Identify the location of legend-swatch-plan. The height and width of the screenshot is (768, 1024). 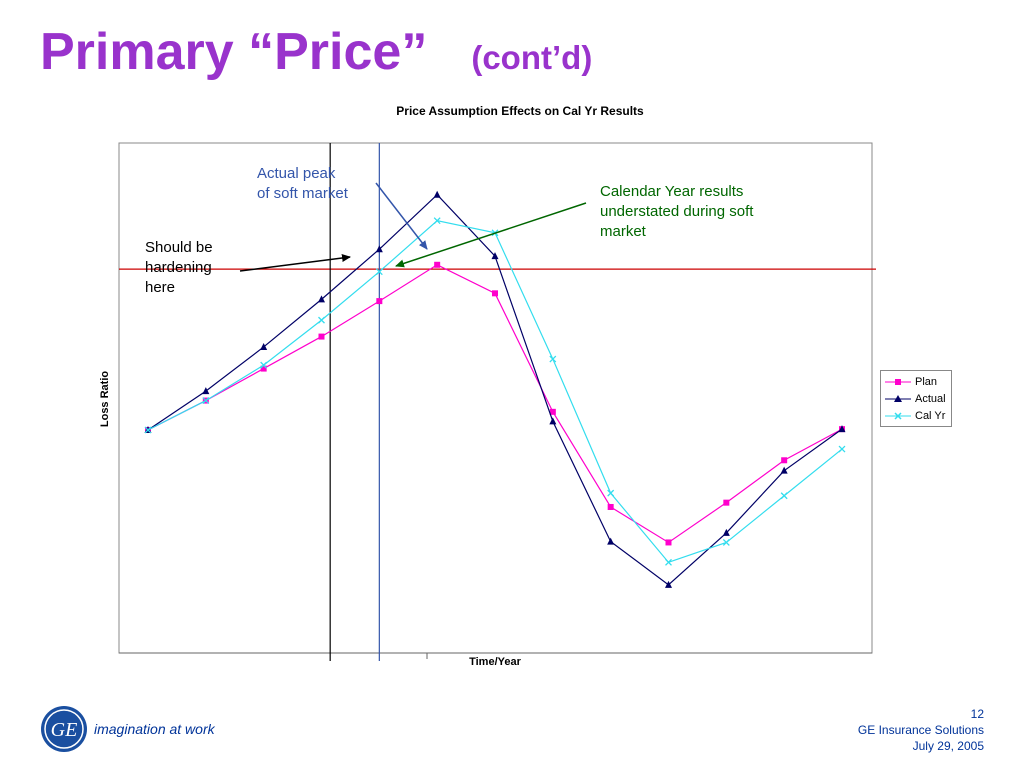
(898, 381).